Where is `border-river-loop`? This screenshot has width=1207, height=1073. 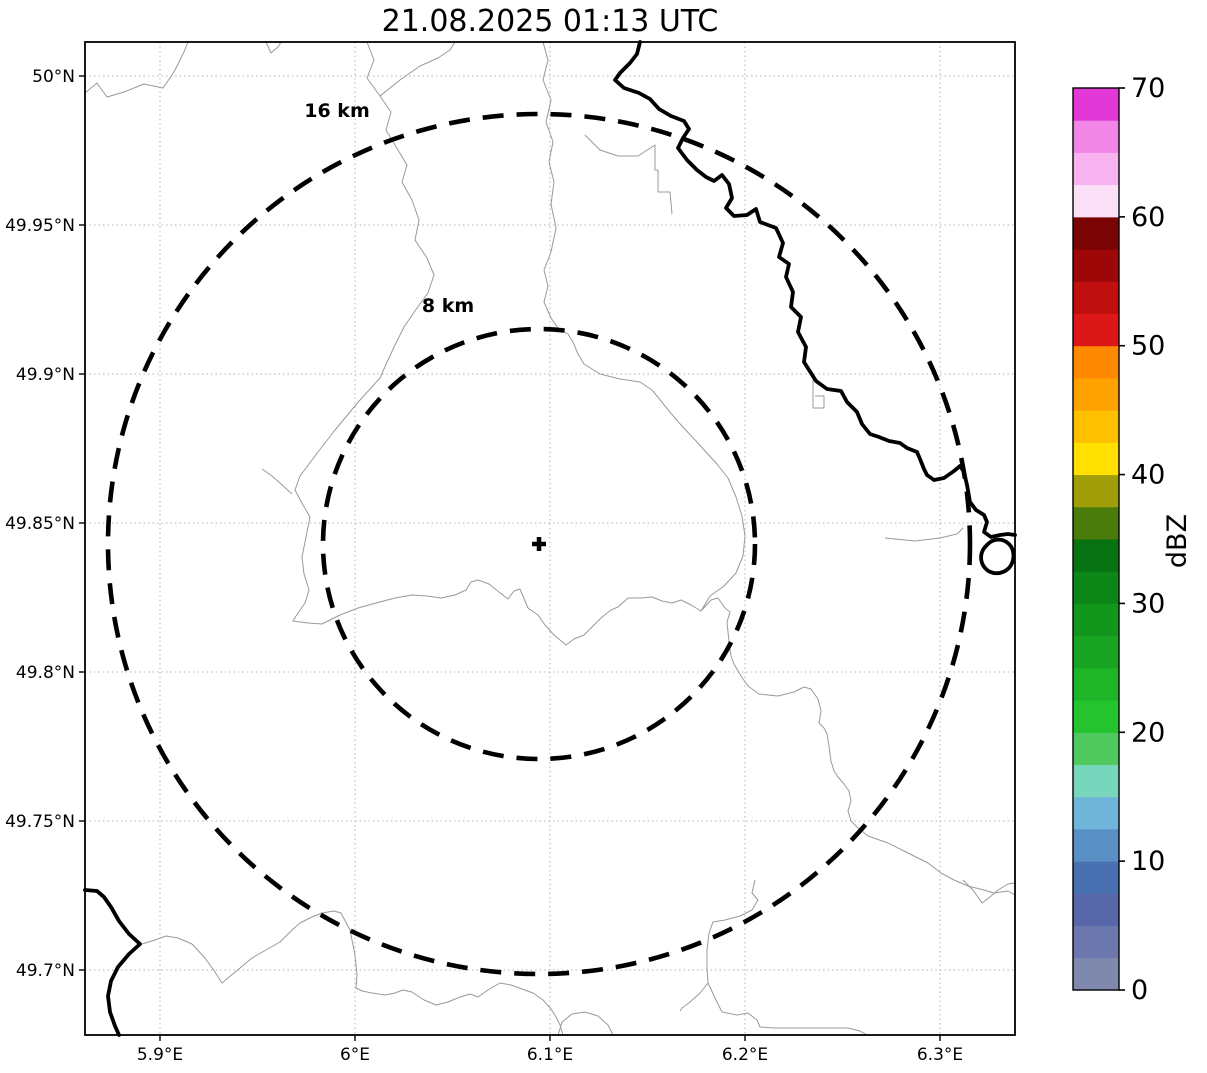 border-river-loop is located at coordinates (997, 556).